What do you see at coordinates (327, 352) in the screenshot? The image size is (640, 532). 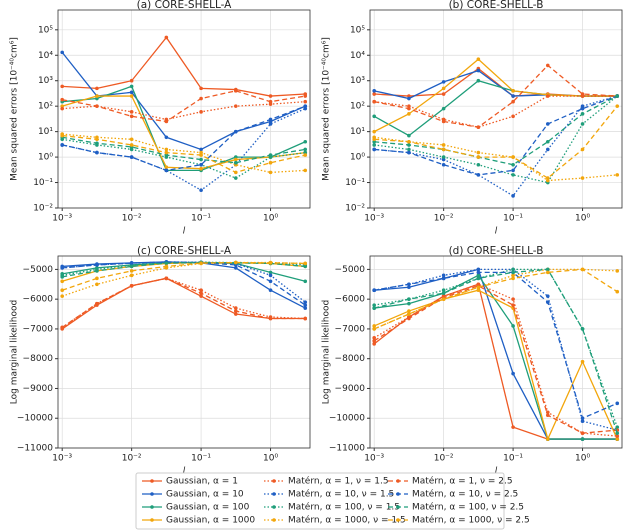 I see `y-axis-label: Log marginal likelihood` at bounding box center [327, 352].